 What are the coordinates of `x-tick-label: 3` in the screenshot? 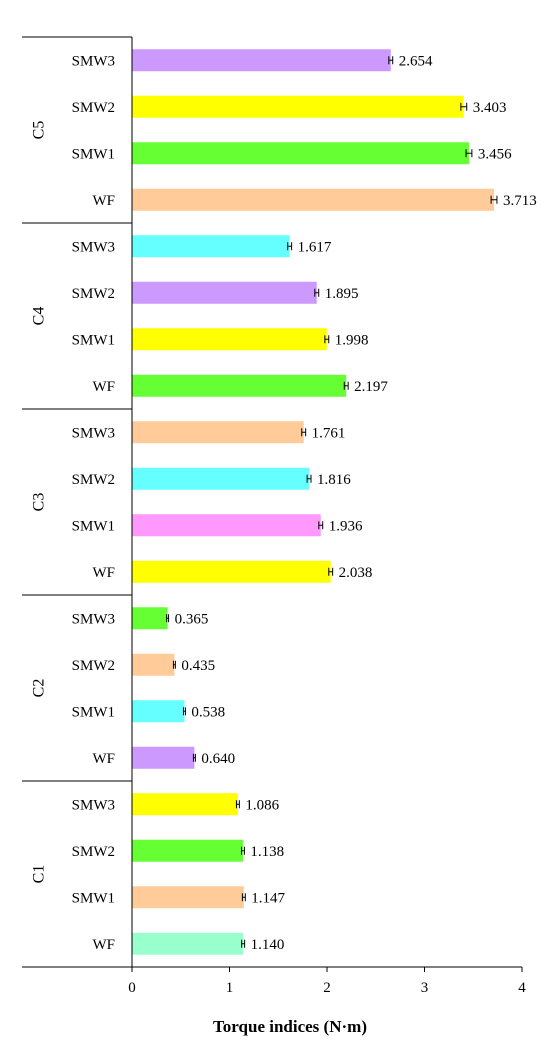 It's located at (425, 988).